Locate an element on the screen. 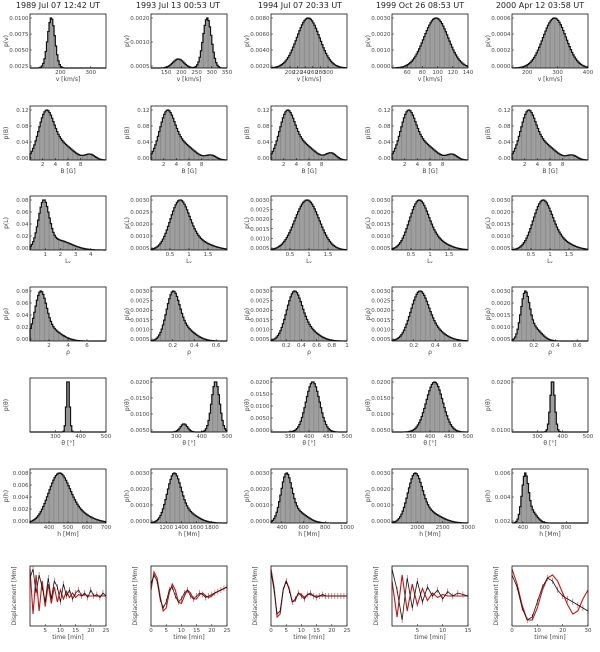 This screenshot has height=652, width=600. x-axis-label: h [Mm] is located at coordinates (67, 534).